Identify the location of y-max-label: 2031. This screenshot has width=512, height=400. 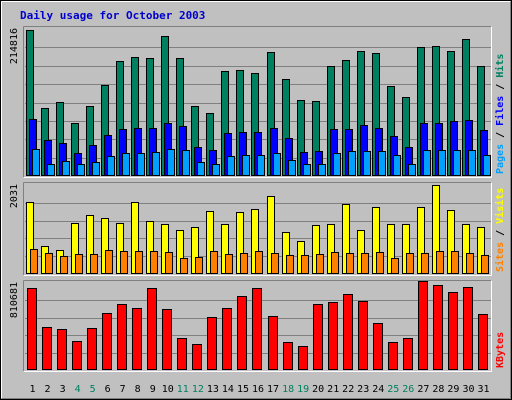
(14, 196).